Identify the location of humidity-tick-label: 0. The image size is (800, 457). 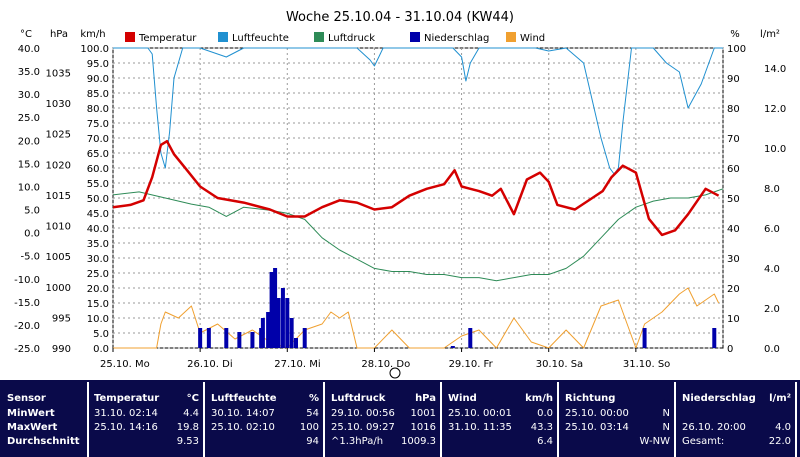
(730, 349).